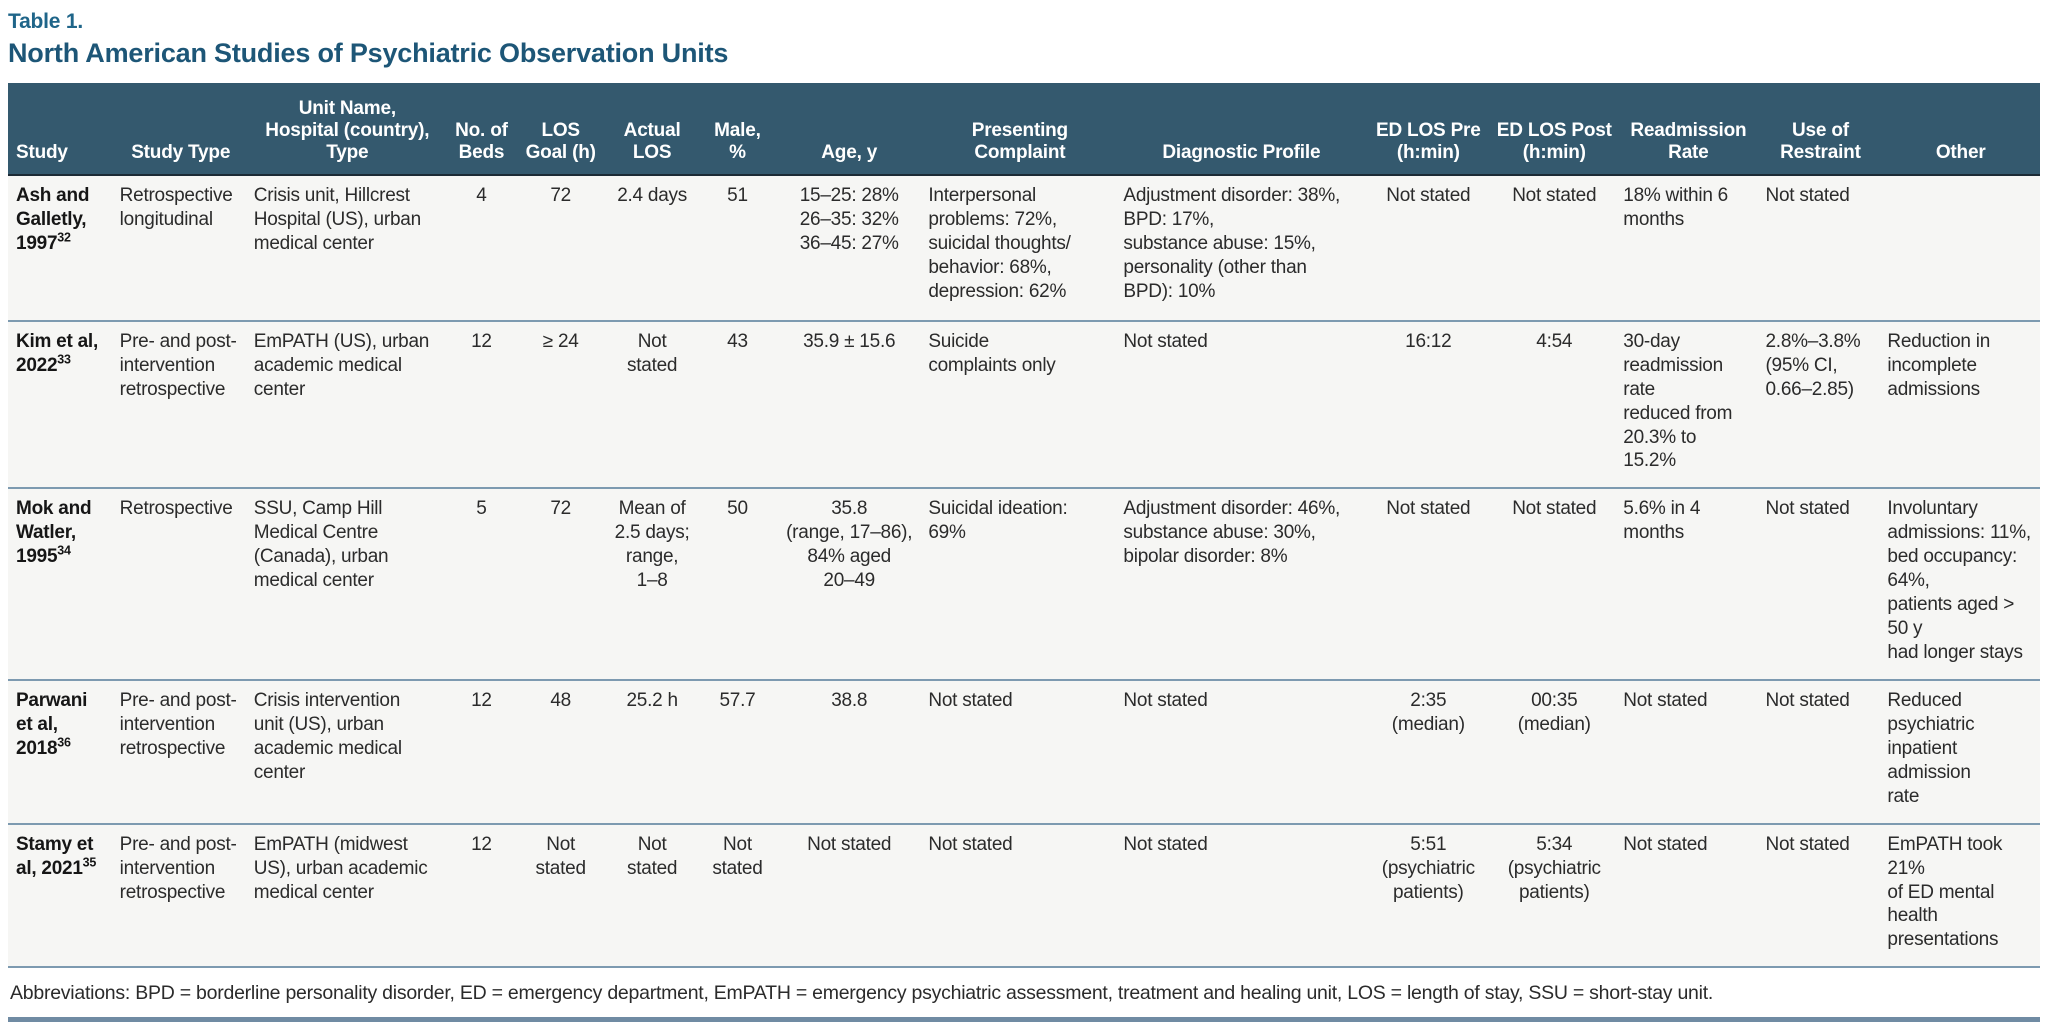  Describe the element at coordinates (180, 128) in the screenshot. I see `header-cell-type: Study Type` at that location.